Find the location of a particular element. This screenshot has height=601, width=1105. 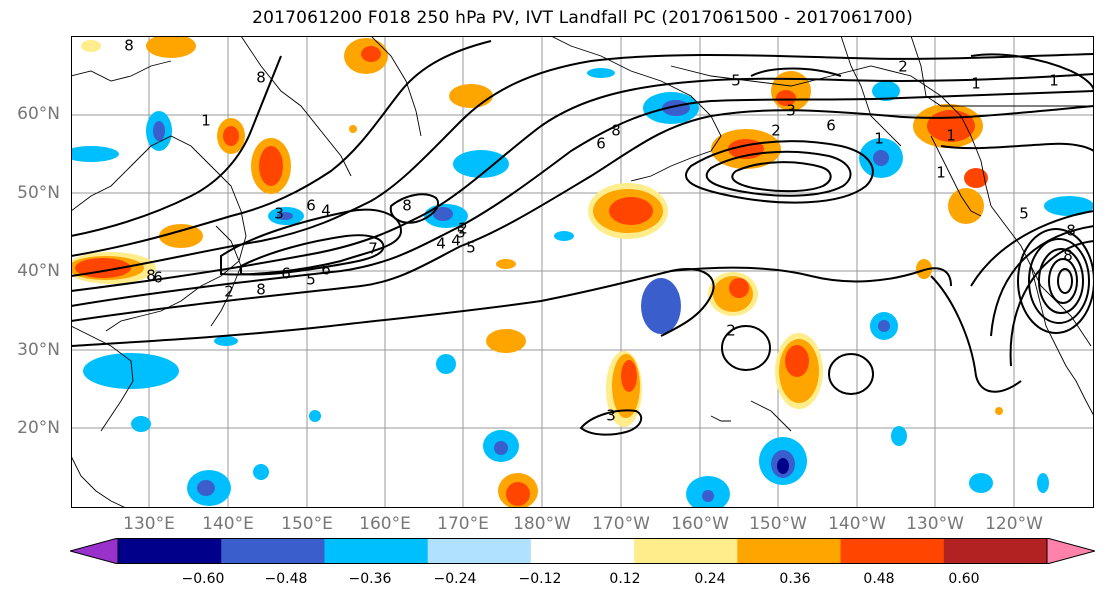

contour-label: 7 is located at coordinates (373, 249).